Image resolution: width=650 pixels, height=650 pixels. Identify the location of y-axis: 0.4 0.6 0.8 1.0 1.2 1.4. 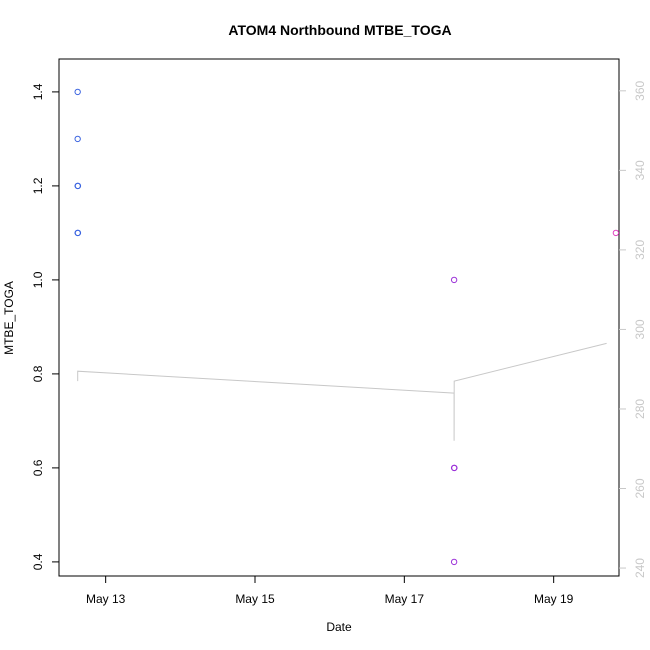
(45, 326).